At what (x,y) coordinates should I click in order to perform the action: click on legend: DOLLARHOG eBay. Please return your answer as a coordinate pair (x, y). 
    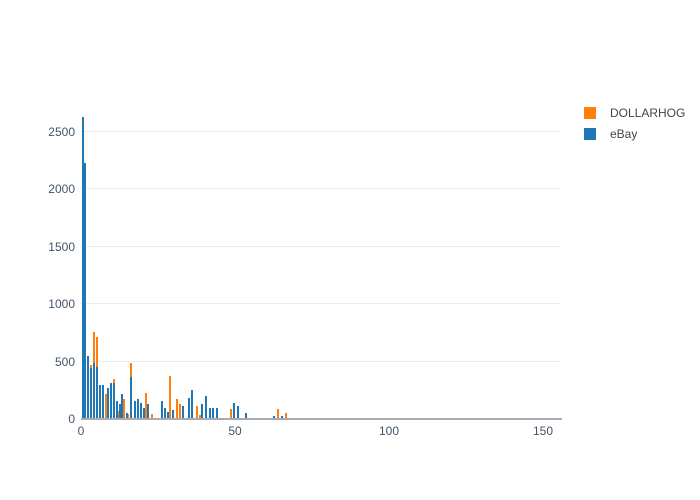
    Looking at the image, I should click on (634, 127).